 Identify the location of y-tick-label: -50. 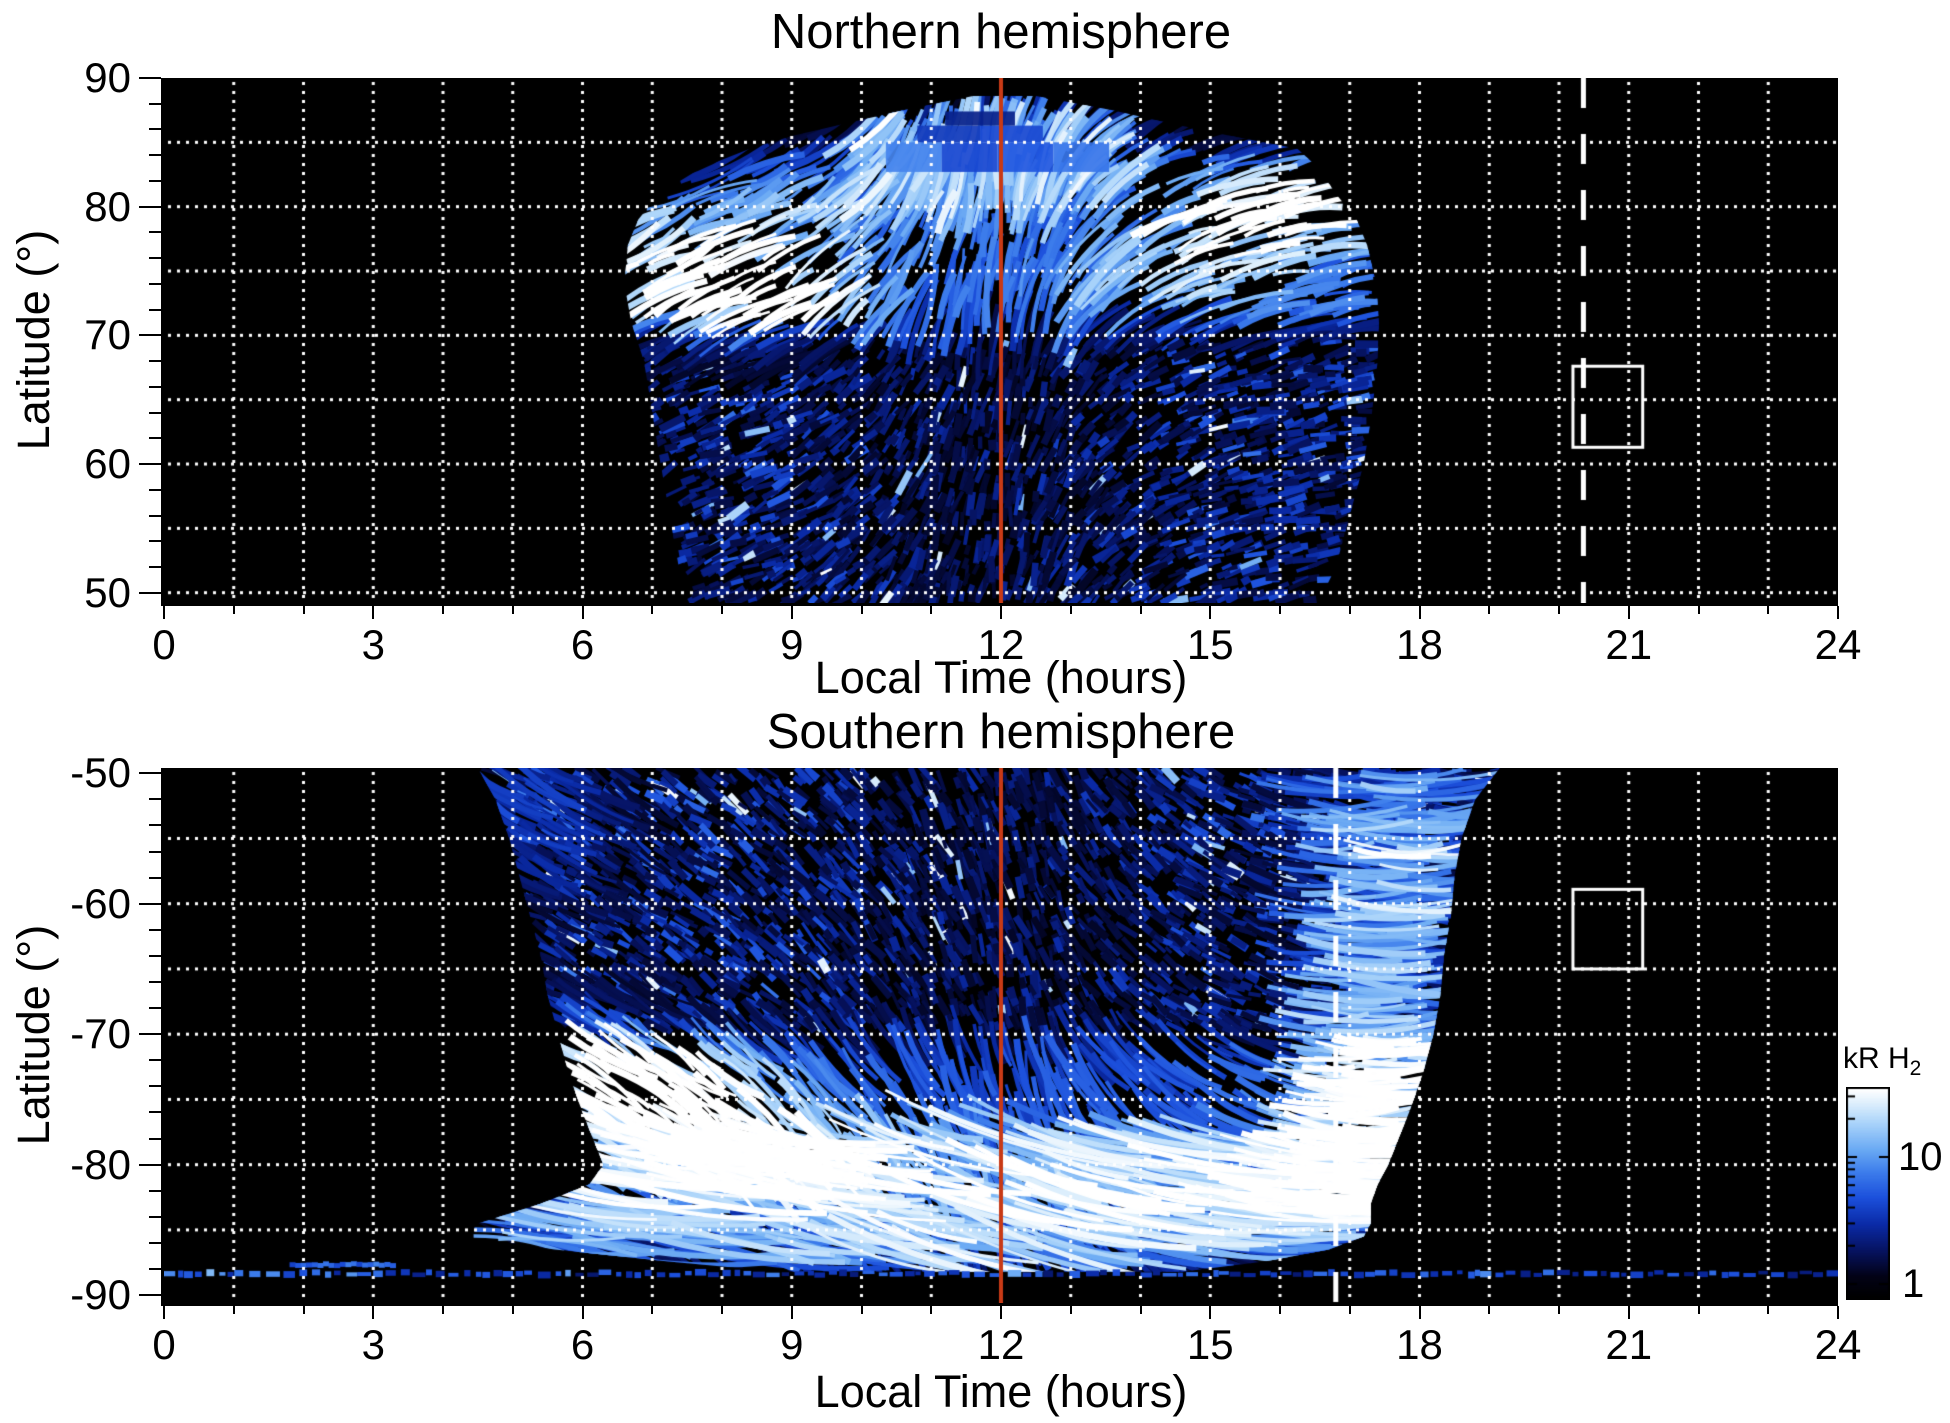
(100, 773).